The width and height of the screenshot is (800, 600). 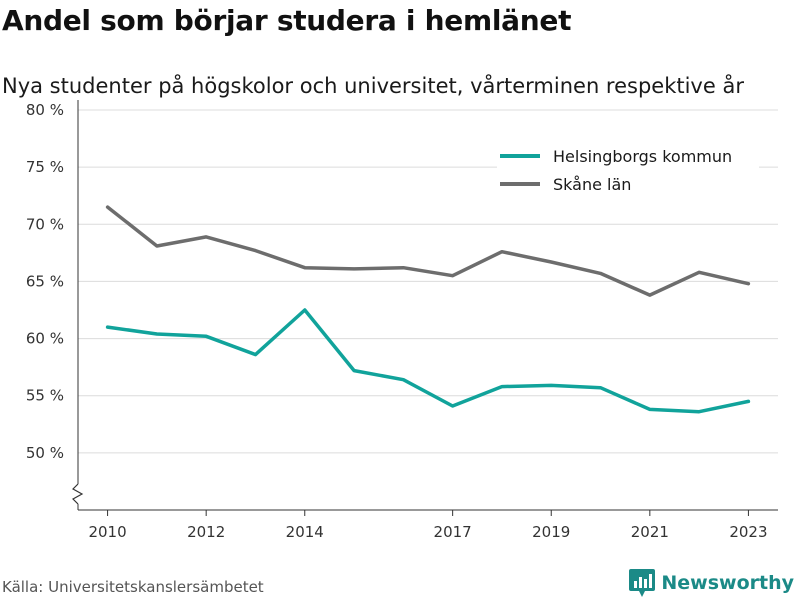 What do you see at coordinates (551, 532) in the screenshot?
I see `x-tick-label: 2019` at bounding box center [551, 532].